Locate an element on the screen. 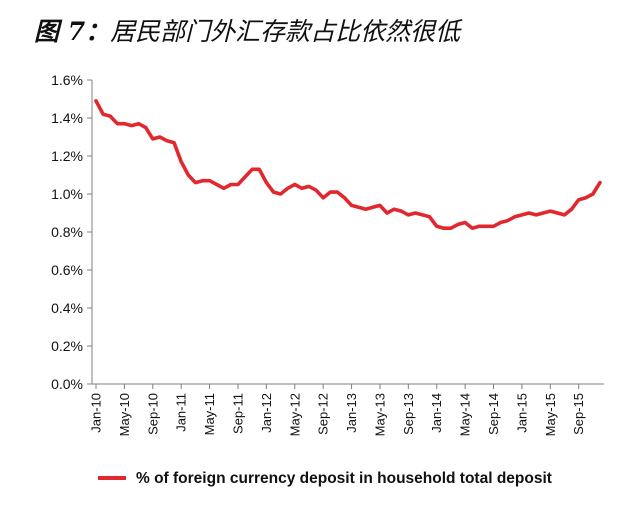 The height and width of the screenshot is (526, 640). x-tick-label: Sep-11 is located at coordinates (237, 413).